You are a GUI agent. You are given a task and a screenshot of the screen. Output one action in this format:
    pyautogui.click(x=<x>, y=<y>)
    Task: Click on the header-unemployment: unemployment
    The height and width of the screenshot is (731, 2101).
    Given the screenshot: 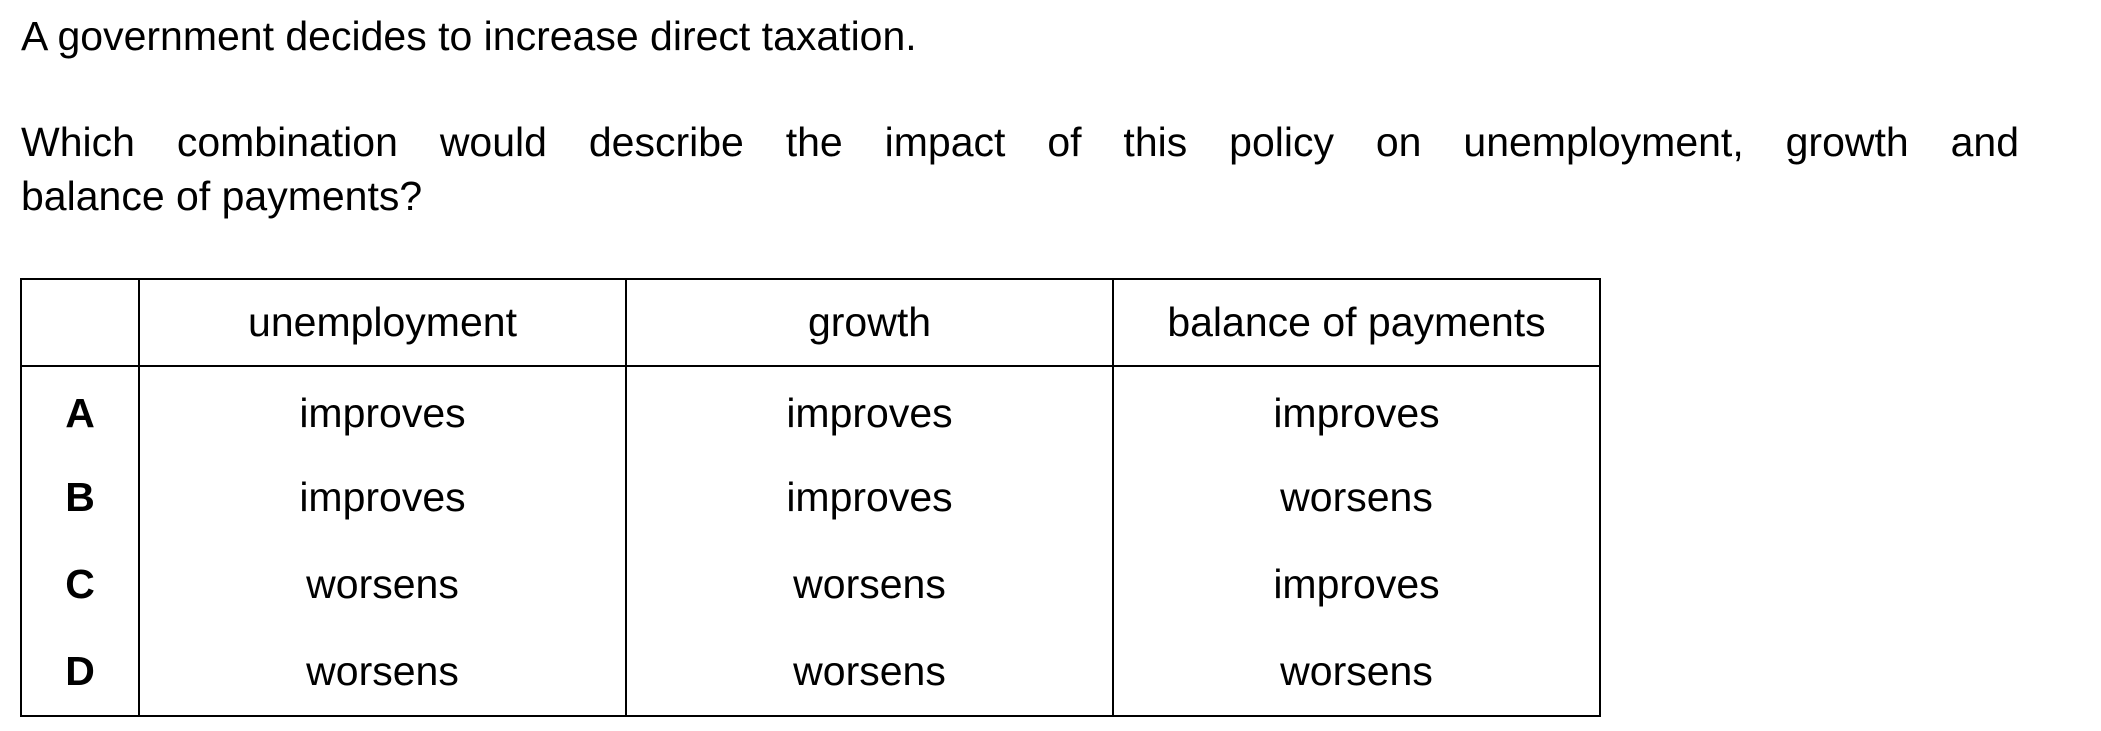 What is the action you would take?
    pyautogui.click(x=382, y=322)
    